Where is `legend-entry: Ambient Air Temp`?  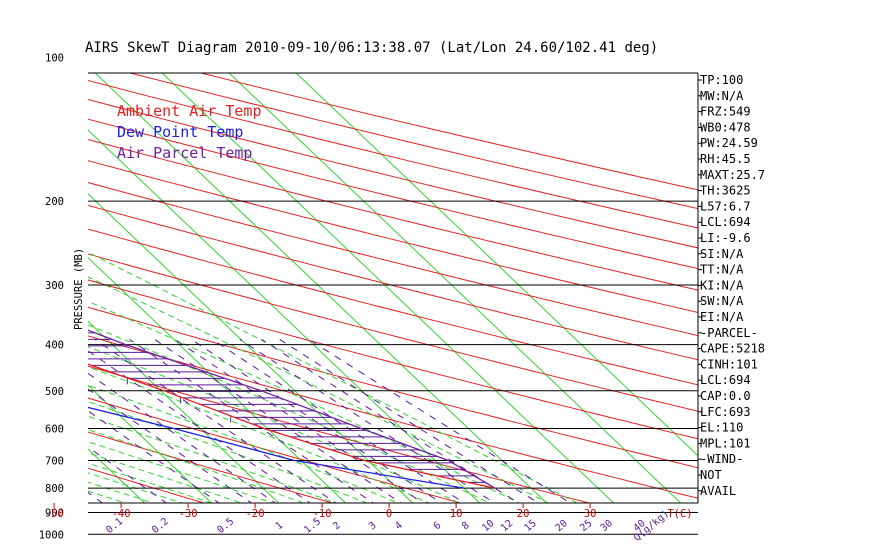
legend-entry: Ambient Air Temp is located at coordinates (189, 111).